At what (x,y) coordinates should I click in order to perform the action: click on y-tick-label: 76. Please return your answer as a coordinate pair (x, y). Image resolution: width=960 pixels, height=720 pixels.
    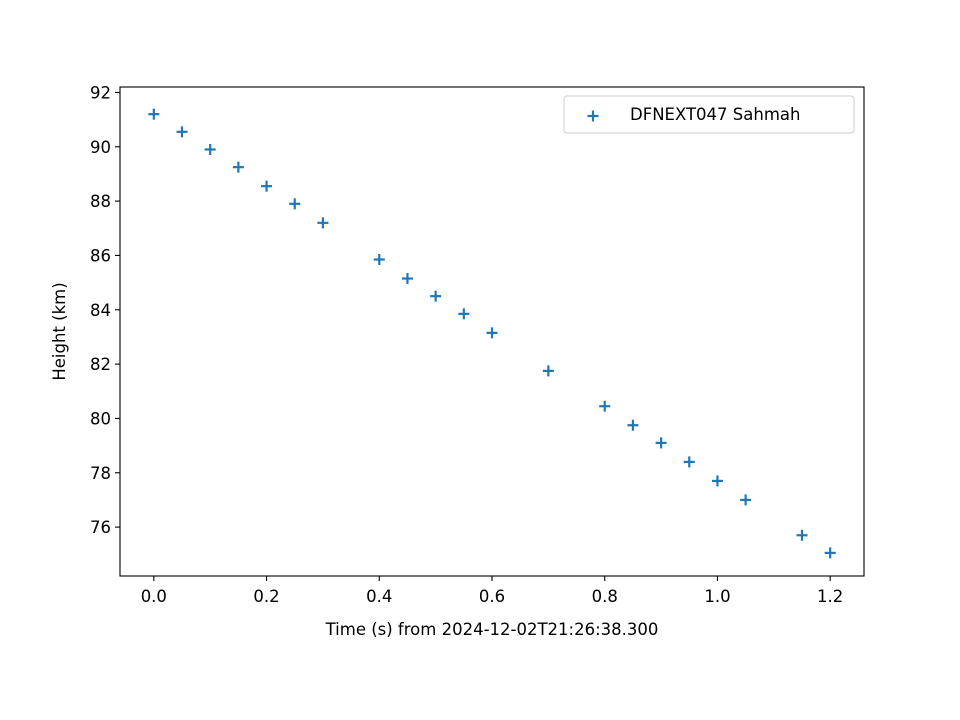
    Looking at the image, I should click on (100, 527).